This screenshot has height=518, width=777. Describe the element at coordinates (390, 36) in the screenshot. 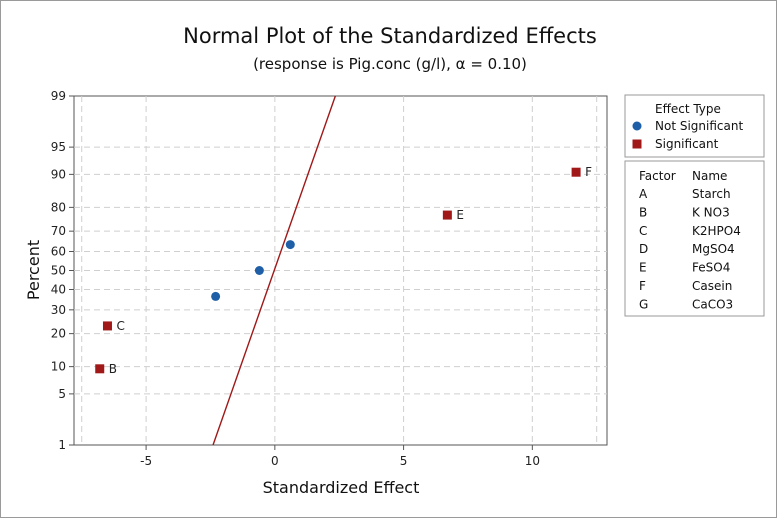

I see `chart-title: Normal Plot of the Standardized Effects` at that location.